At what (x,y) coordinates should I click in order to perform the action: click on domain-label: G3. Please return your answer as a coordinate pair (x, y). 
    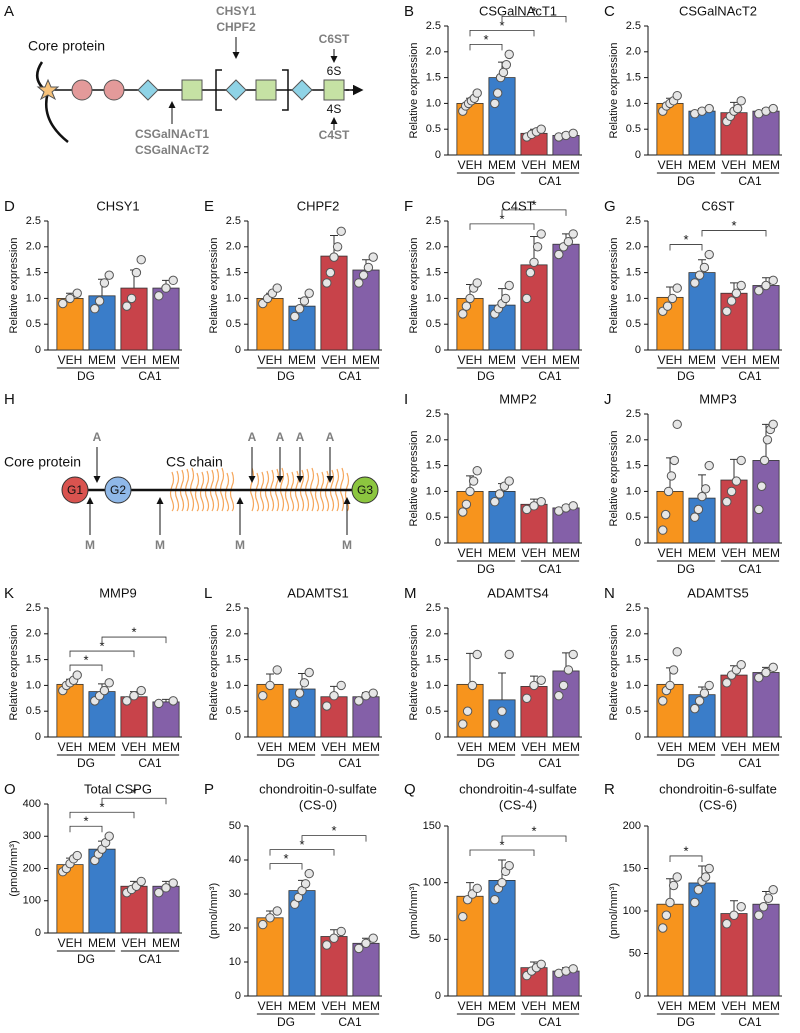
    Looking at the image, I should click on (365, 490).